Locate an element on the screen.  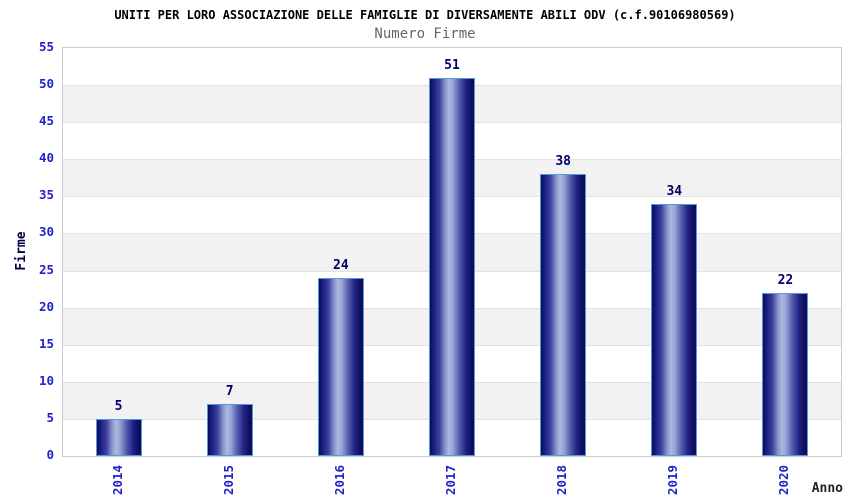
y-tick-label: 15 is located at coordinates (46, 343).